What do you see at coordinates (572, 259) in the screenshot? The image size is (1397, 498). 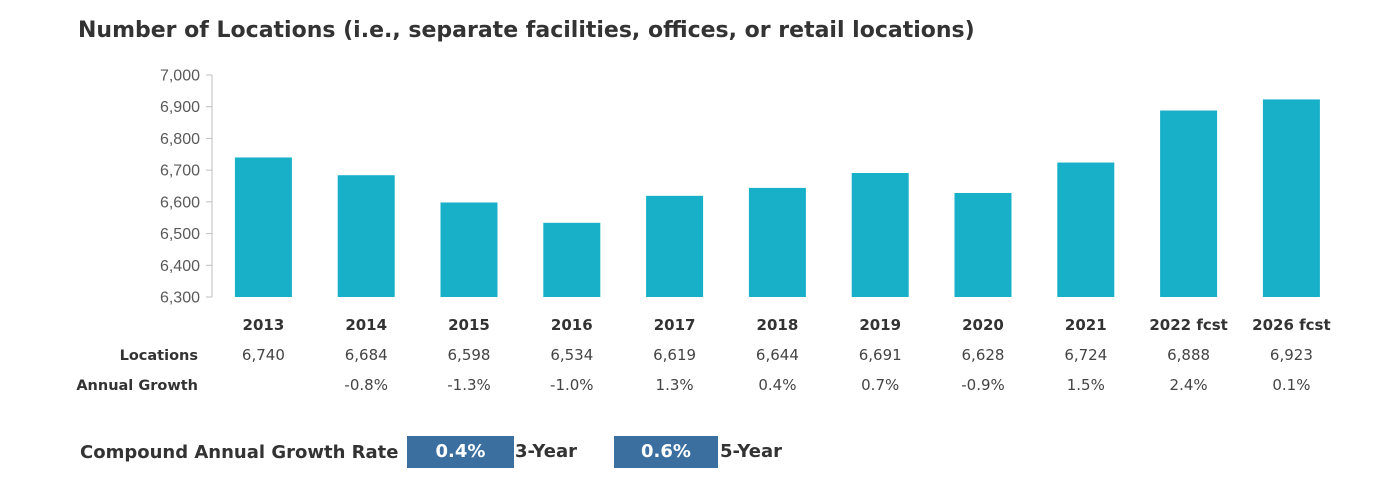 I see `bar-2016` at bounding box center [572, 259].